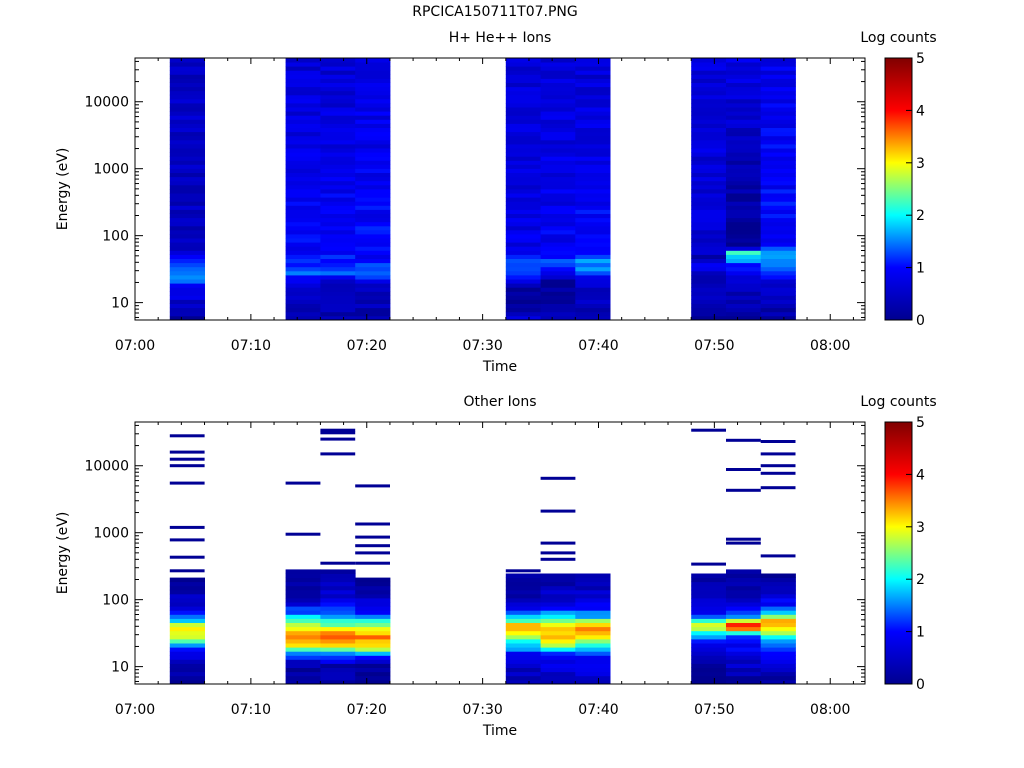 Image resolution: width=1024 pixels, height=768 pixels. I want to click on colorbar, so click(898, 189).